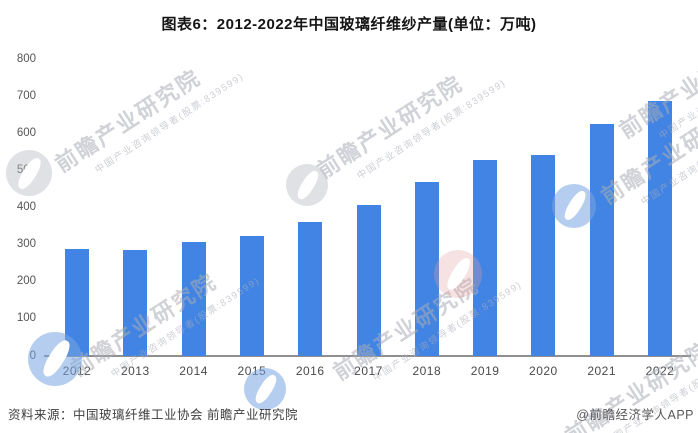 This screenshot has height=433, width=698. What do you see at coordinates (153, 415) in the screenshot?
I see `data-source-note: 资料来源：中国玻璃纤维工业协会 前瞻产业研究院` at bounding box center [153, 415].